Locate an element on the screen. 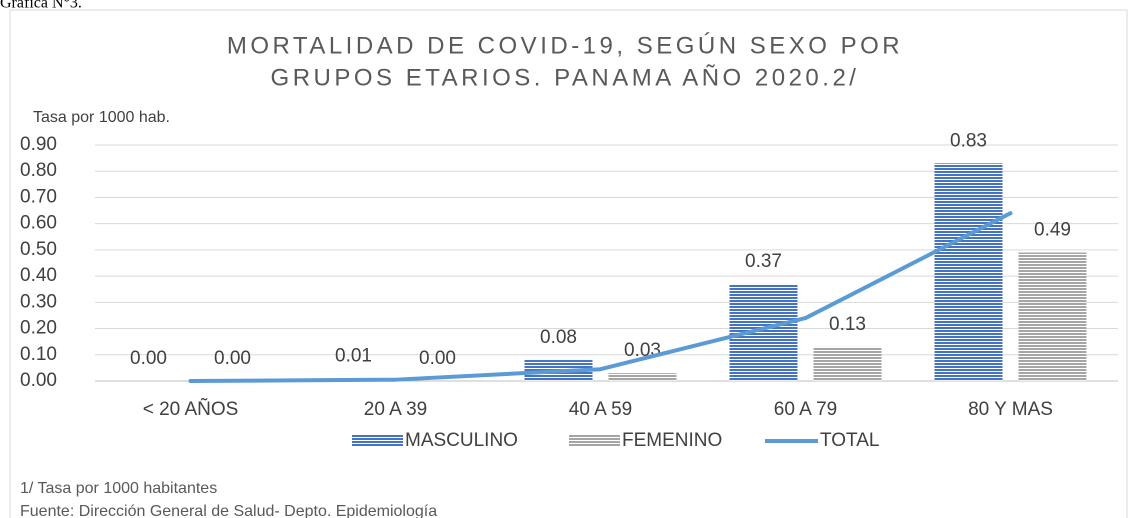 The width and height of the screenshot is (1129, 518). legend-label: FEMENINO is located at coordinates (672, 440).